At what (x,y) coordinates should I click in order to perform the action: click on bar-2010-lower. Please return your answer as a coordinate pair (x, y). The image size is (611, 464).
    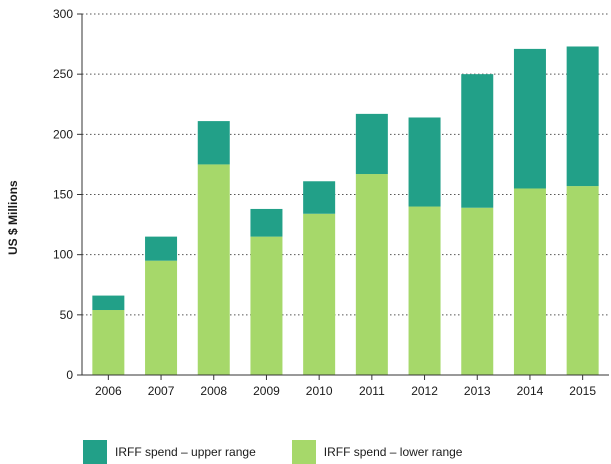
    Looking at the image, I should click on (319, 294).